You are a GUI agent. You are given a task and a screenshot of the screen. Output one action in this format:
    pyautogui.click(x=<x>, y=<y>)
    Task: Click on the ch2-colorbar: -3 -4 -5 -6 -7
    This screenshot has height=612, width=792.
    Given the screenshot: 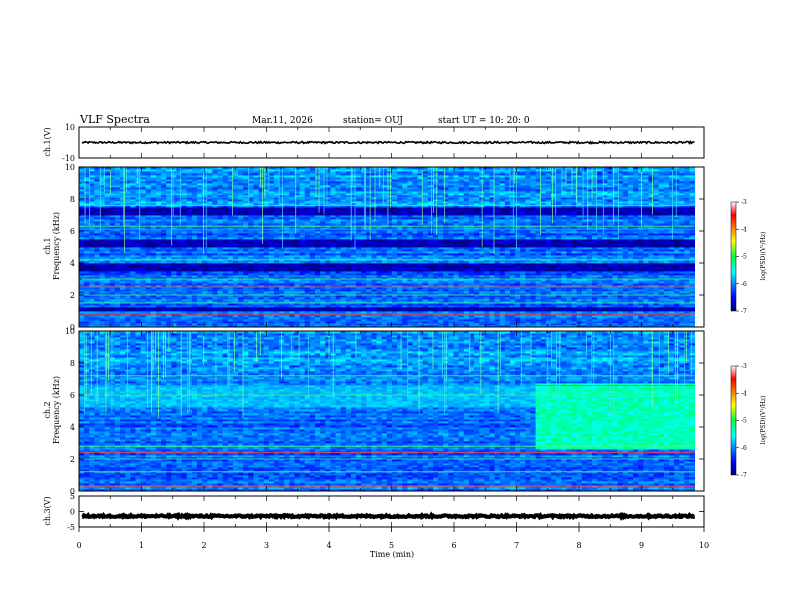 What is the action you would take?
    pyautogui.click(x=738, y=421)
    